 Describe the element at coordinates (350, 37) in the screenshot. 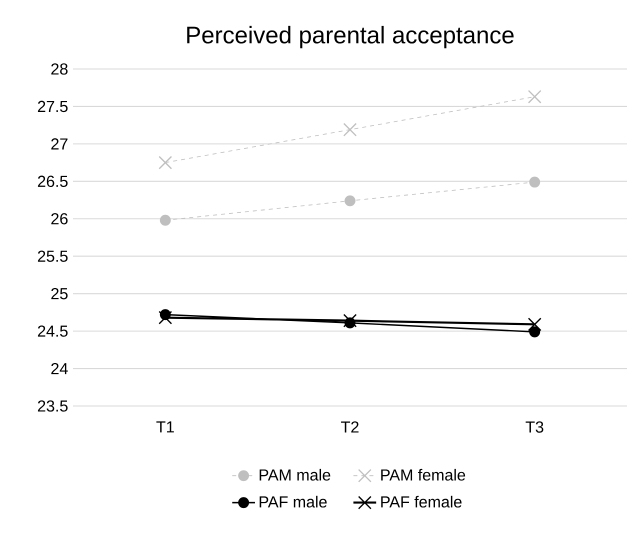

I see `chart-title: Perceived parental acceptance` at that location.